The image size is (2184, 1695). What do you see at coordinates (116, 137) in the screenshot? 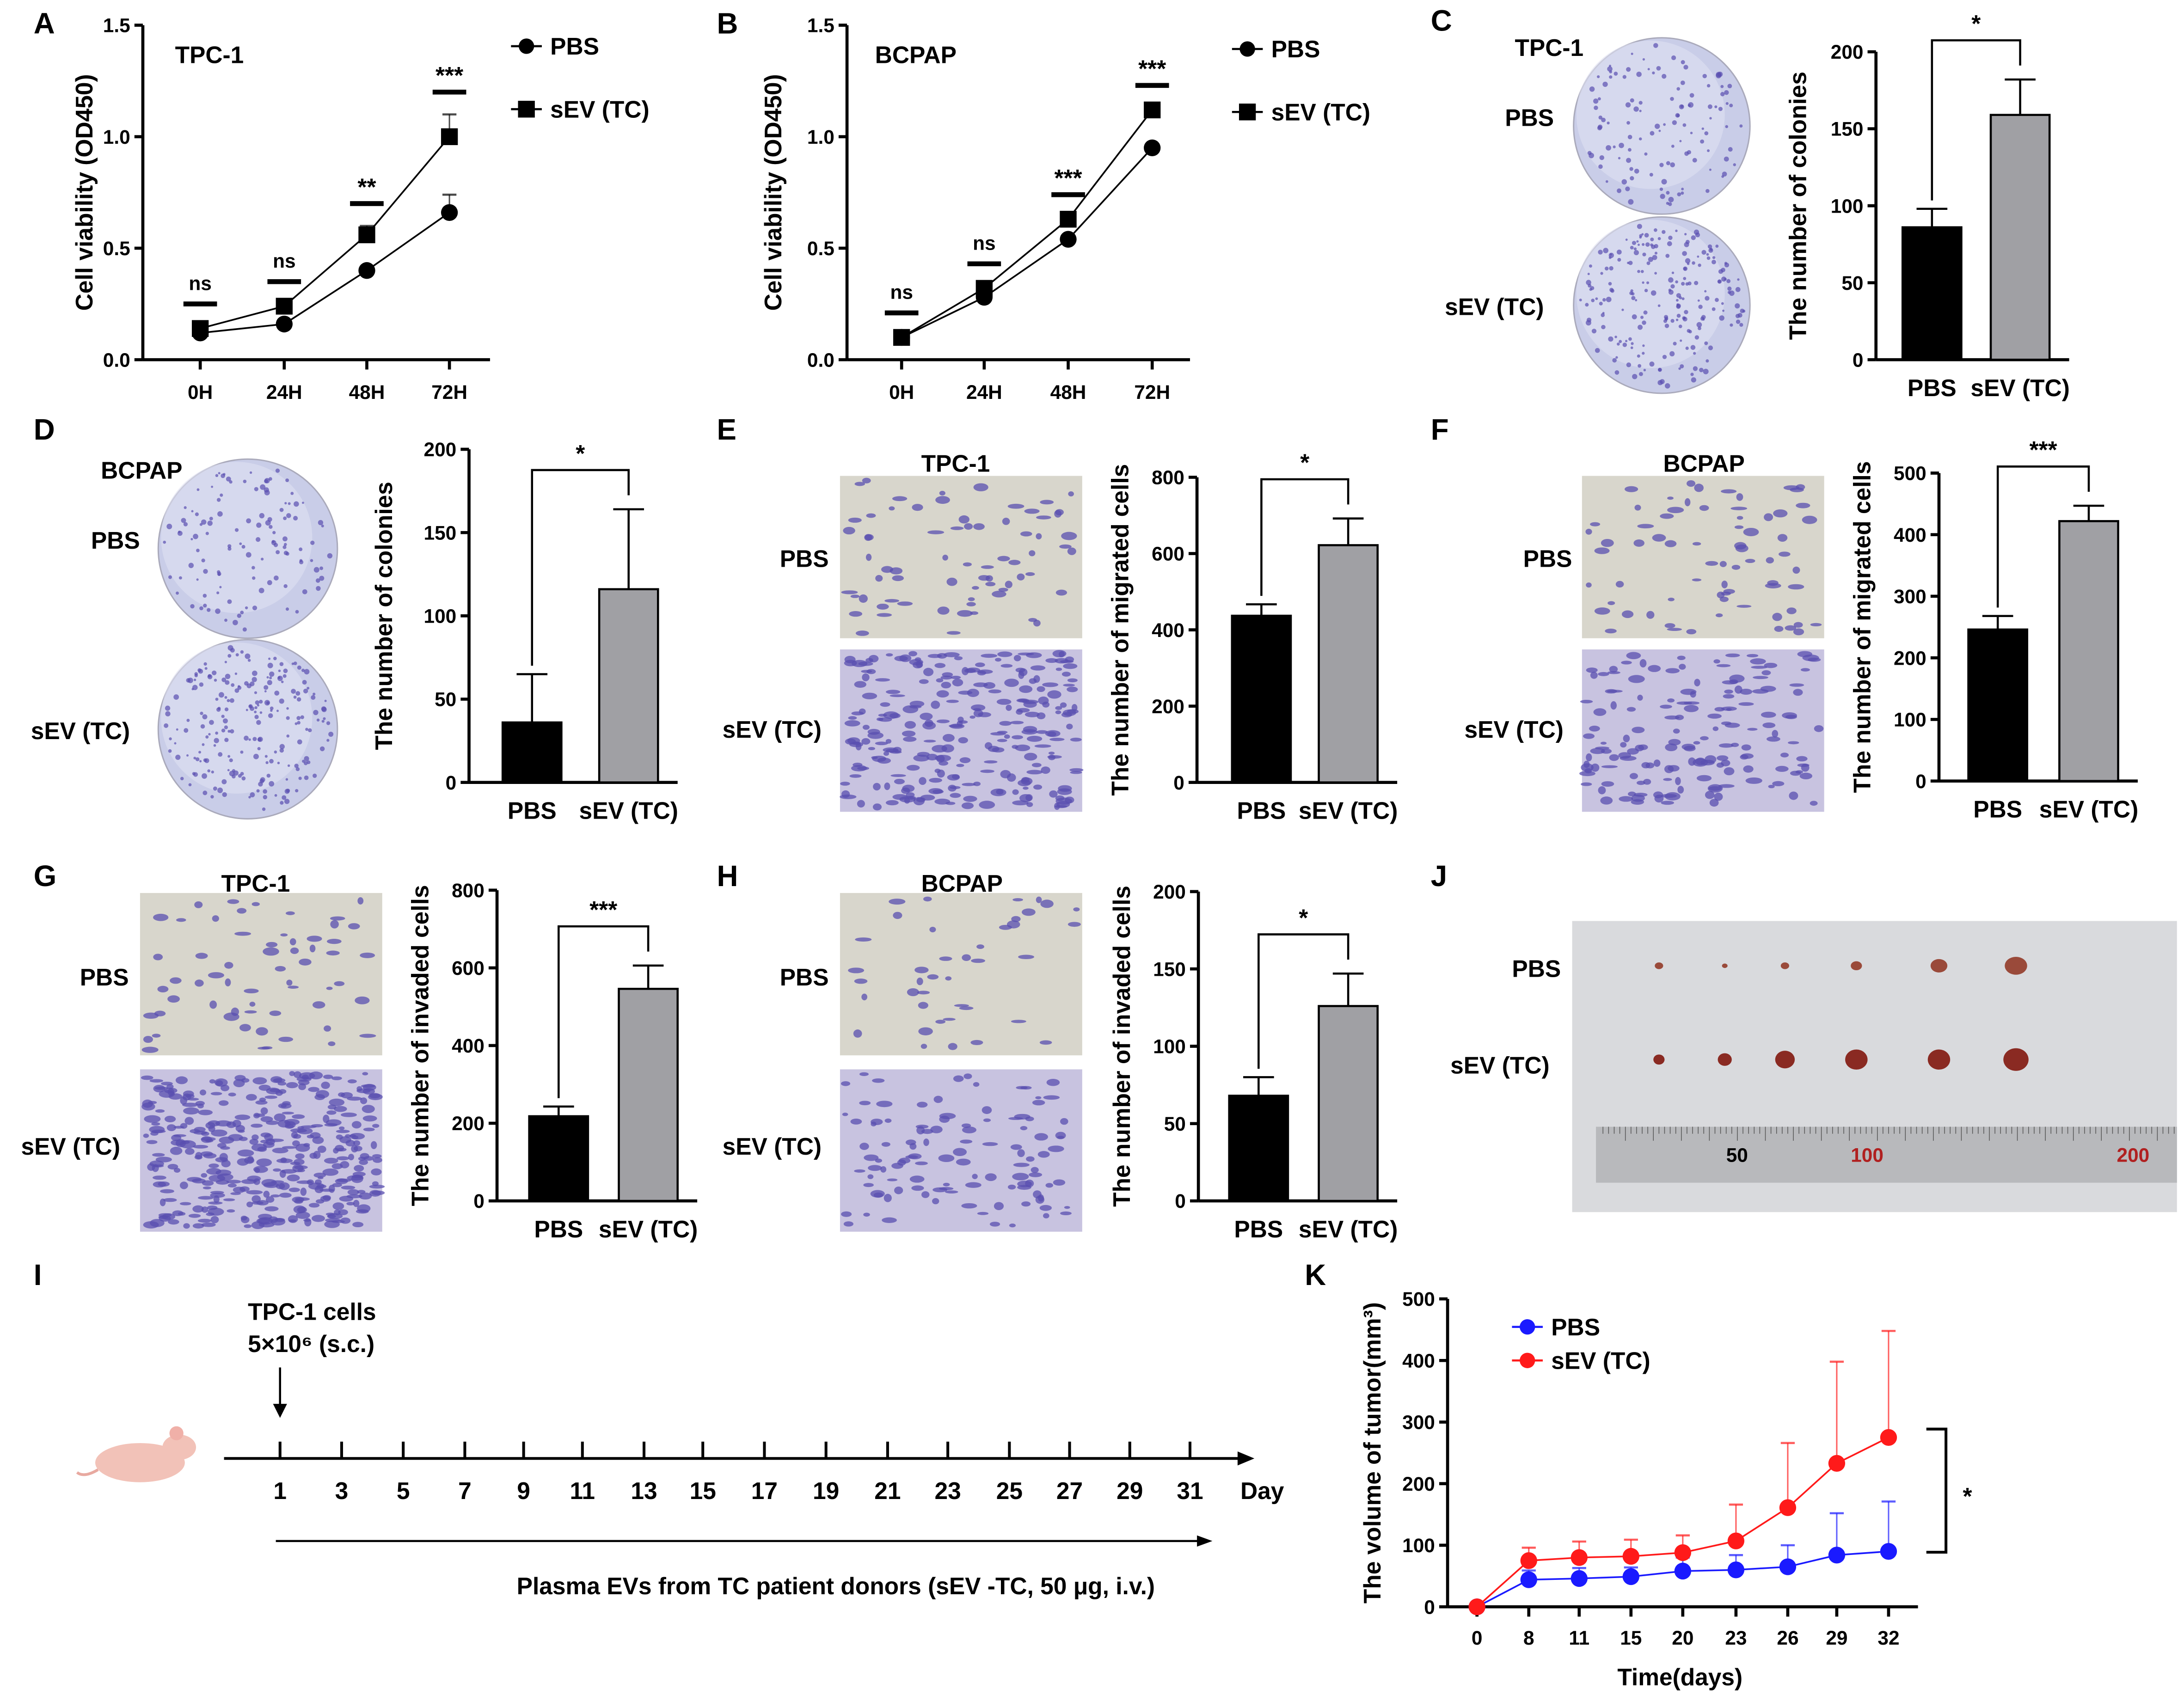
I see `y-tick-label: 1.0` at bounding box center [116, 137].